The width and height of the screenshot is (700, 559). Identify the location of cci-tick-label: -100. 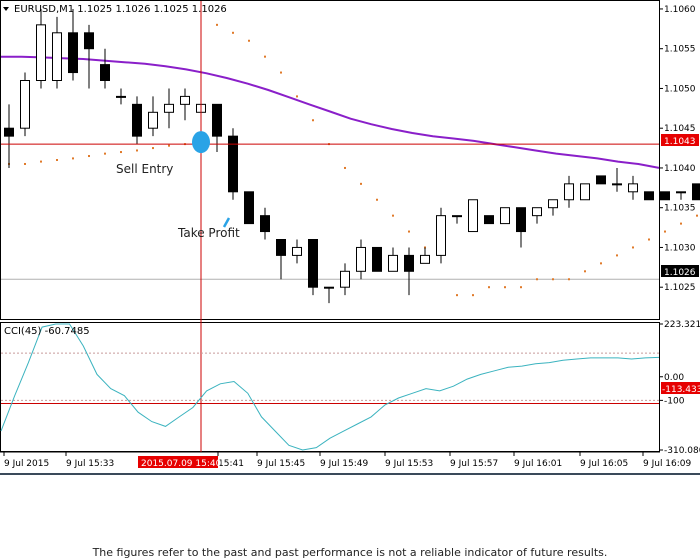
(674, 401).